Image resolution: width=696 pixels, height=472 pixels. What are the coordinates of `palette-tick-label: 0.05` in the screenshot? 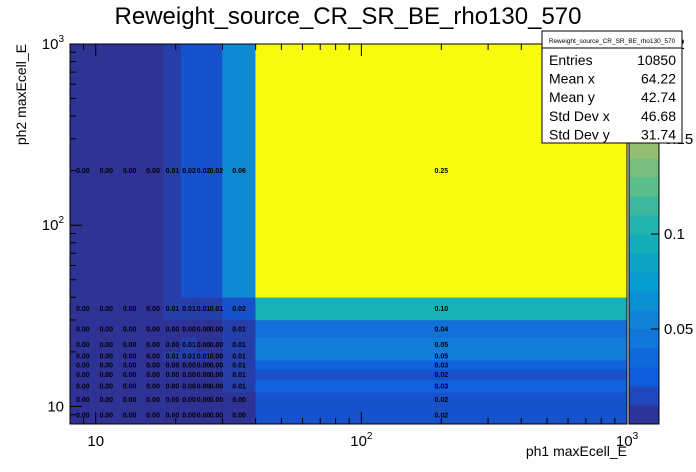 It's located at (678, 329).